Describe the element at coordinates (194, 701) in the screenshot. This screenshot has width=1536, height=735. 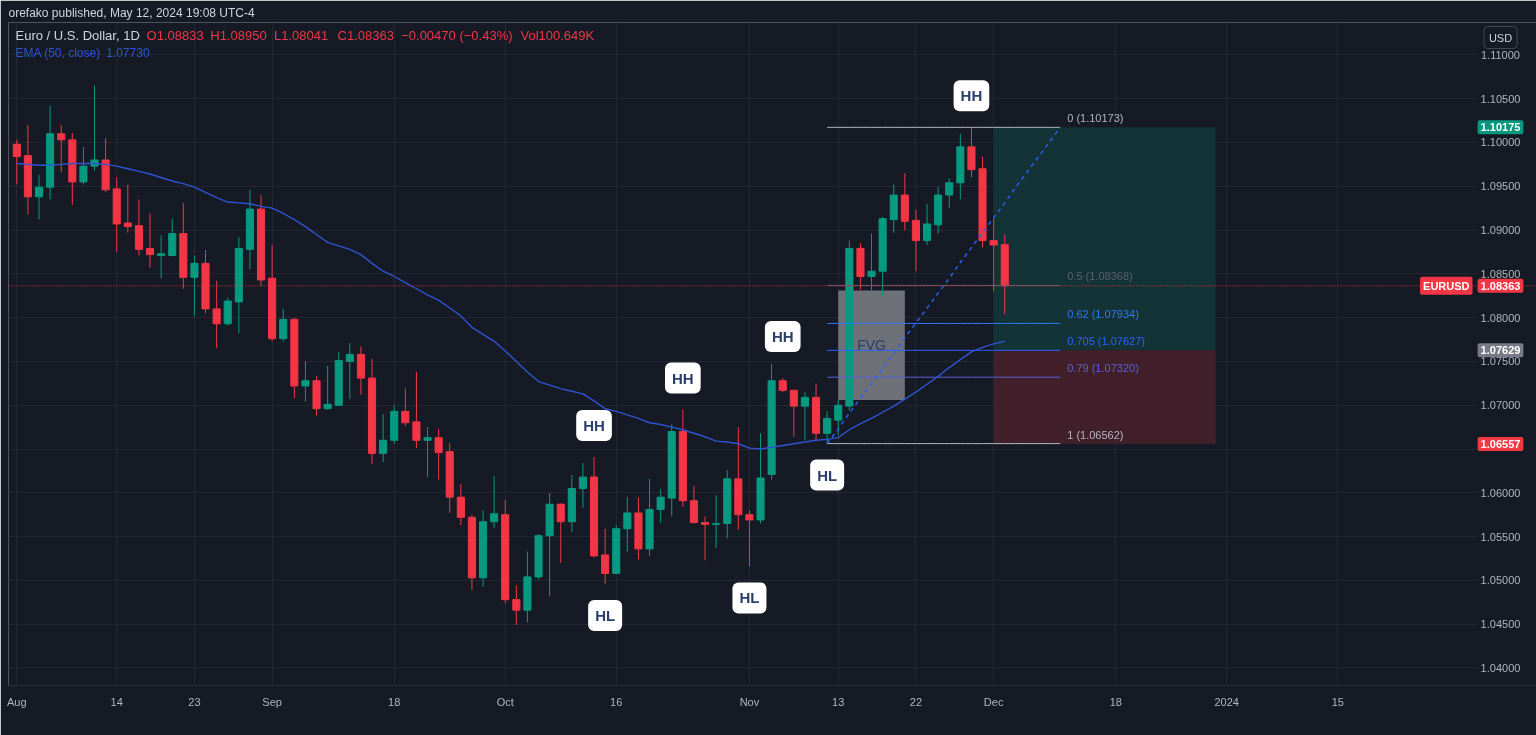
I see `x-tick-label: 23` at that location.